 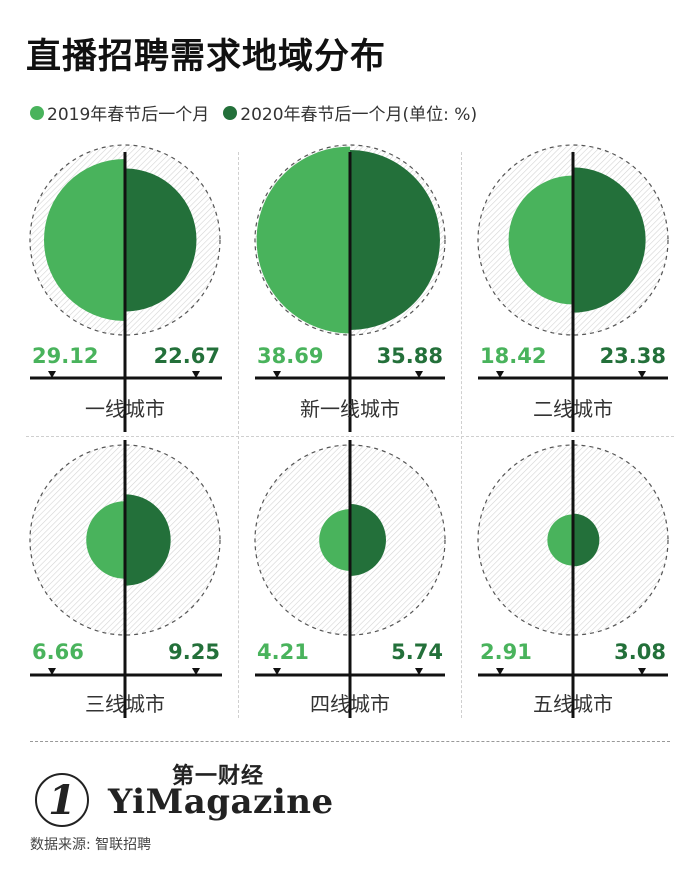 I want to click on category-label: 二线城市, so click(x=573, y=409).